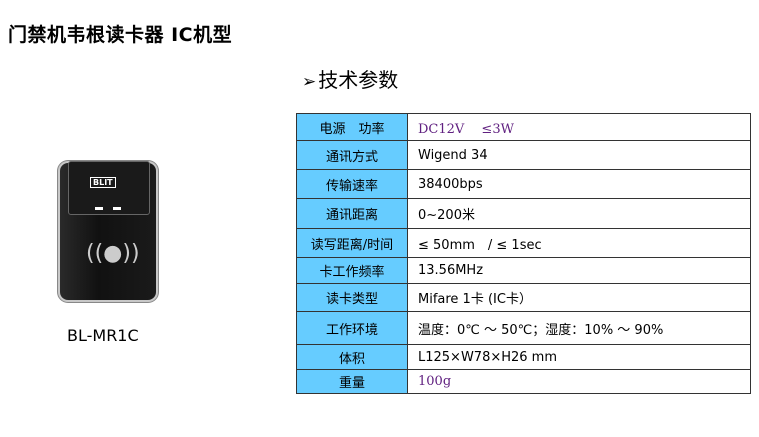 The image size is (759, 437). What do you see at coordinates (358, 80) in the screenshot?
I see `section-heading-text: 技术参数` at bounding box center [358, 80].